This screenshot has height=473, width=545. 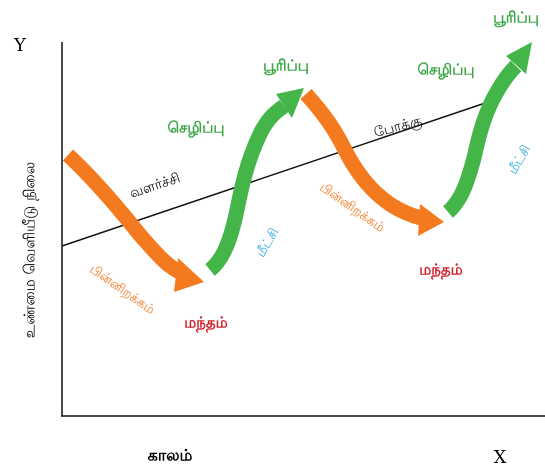 What do you see at coordinates (20, 45) in the screenshot?
I see `y-letter: Y` at bounding box center [20, 45].